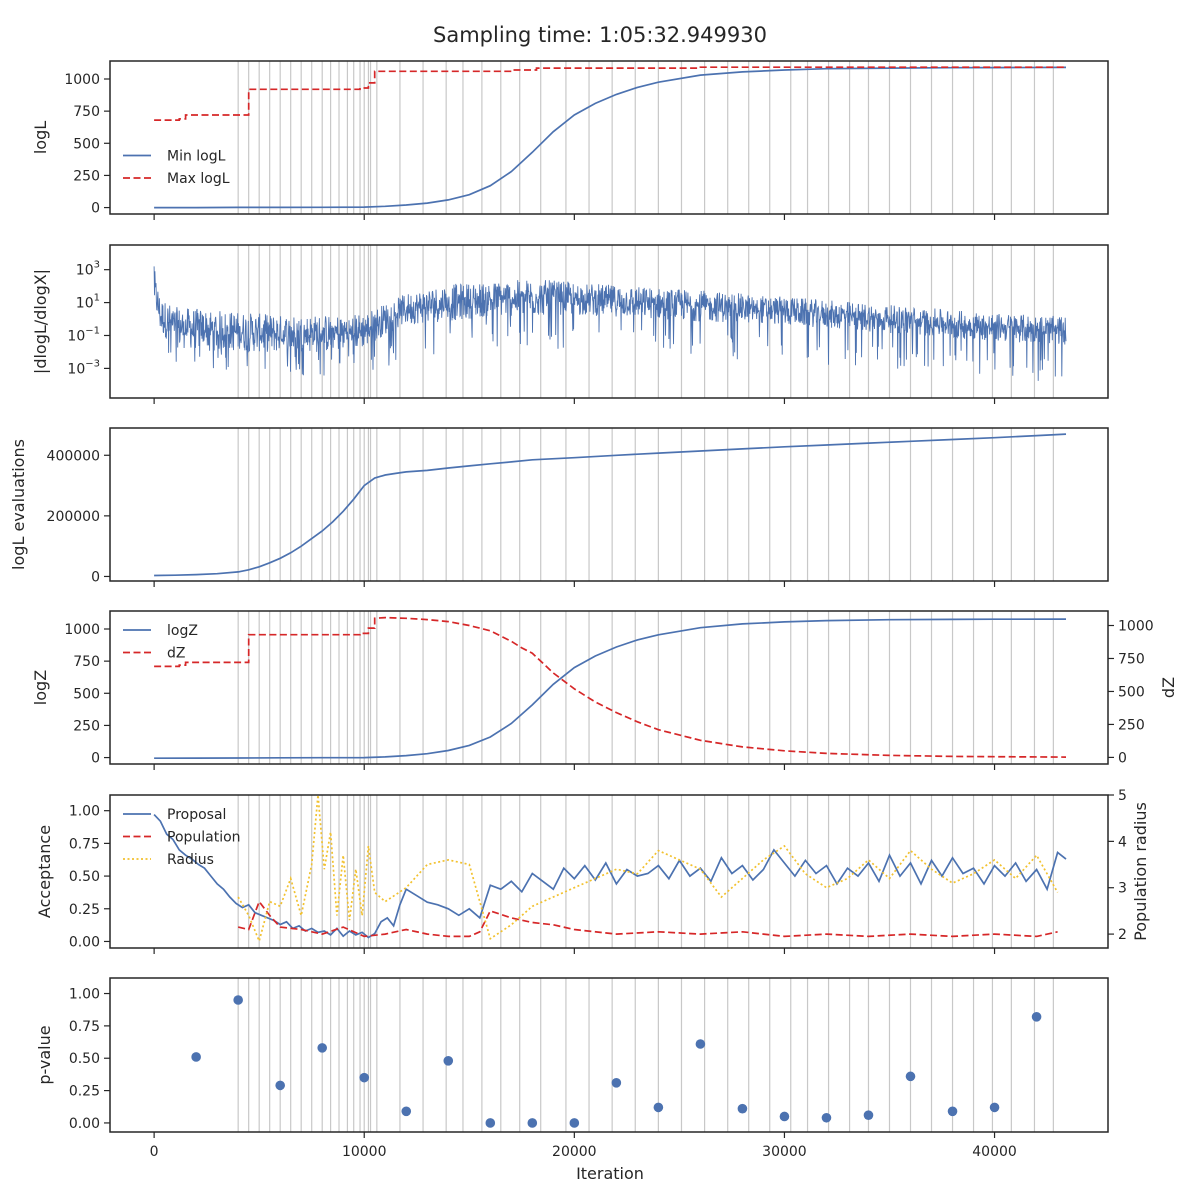  What do you see at coordinates (182, 631) in the screenshot?
I see `legend-label: logZ` at bounding box center [182, 631].